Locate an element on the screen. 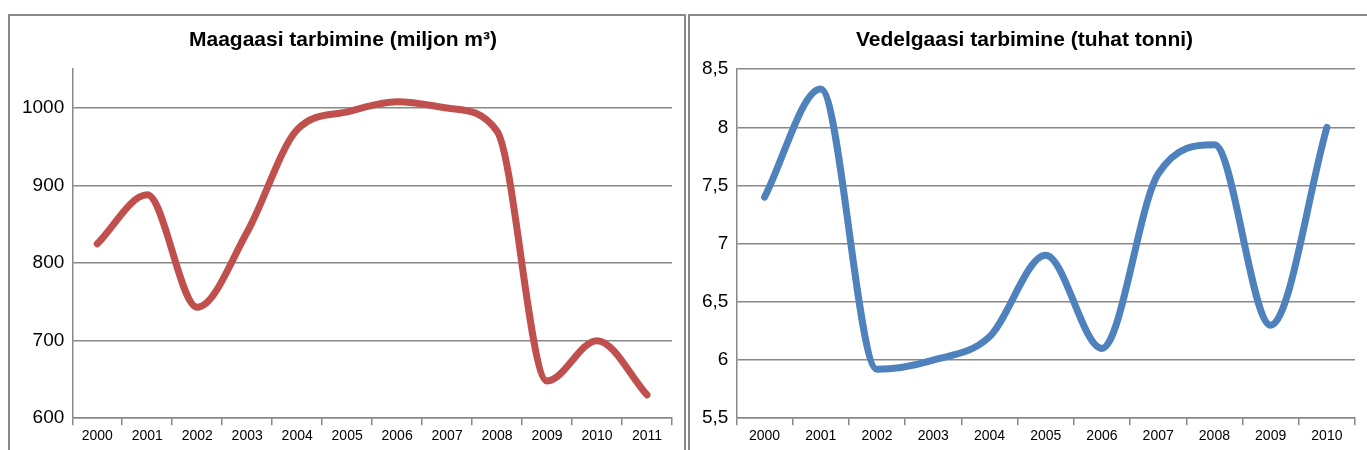  chart-title: Vedelgaasi tarbimine (tuhat tonni) is located at coordinates (1024, 39).